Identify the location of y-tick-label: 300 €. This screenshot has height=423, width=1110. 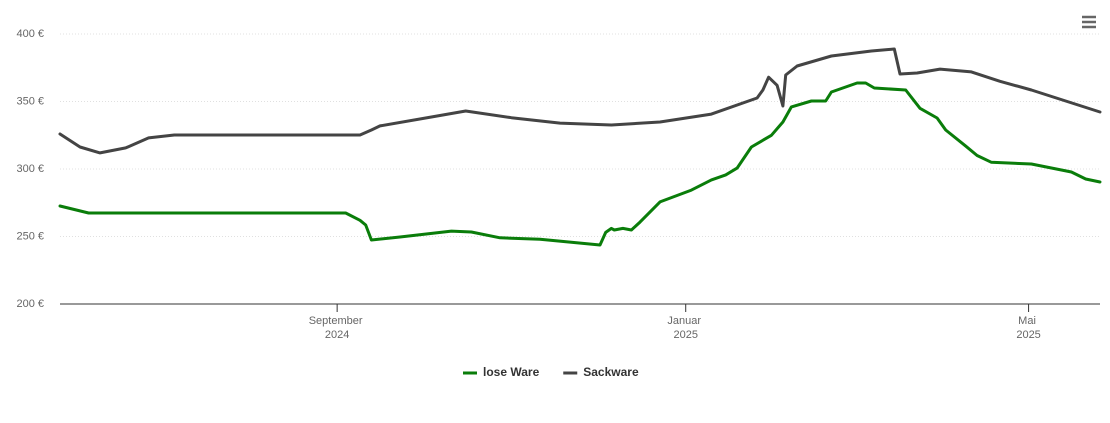
(30, 169).